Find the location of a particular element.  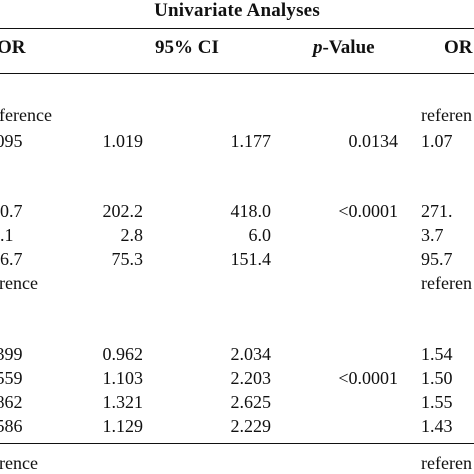

row-5-ci-high: 151.4 is located at coordinates (251, 259).